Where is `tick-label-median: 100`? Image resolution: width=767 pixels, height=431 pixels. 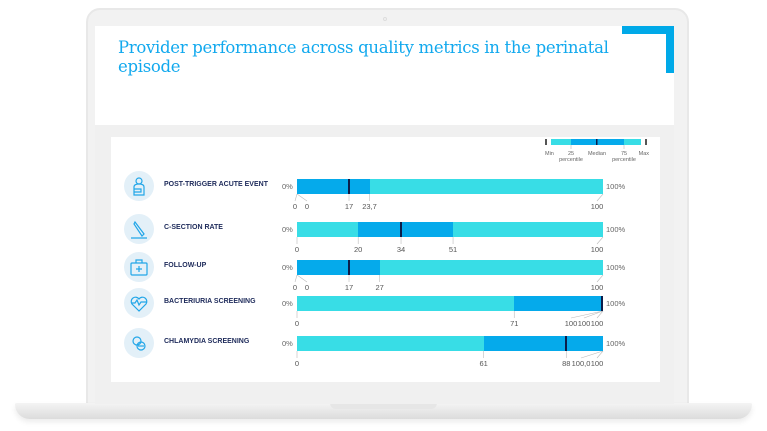 tick-label-median: 100 is located at coordinates (571, 323).